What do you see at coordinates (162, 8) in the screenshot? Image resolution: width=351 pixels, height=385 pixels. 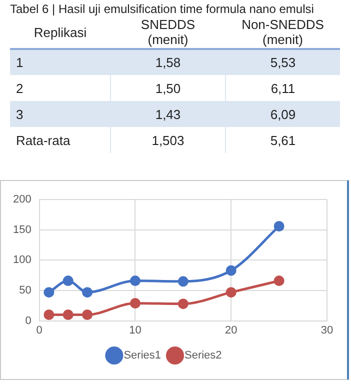 I see `text: Tabel 6 | Hasil uji emulsification time formula nano emulsi` at bounding box center [162, 8].